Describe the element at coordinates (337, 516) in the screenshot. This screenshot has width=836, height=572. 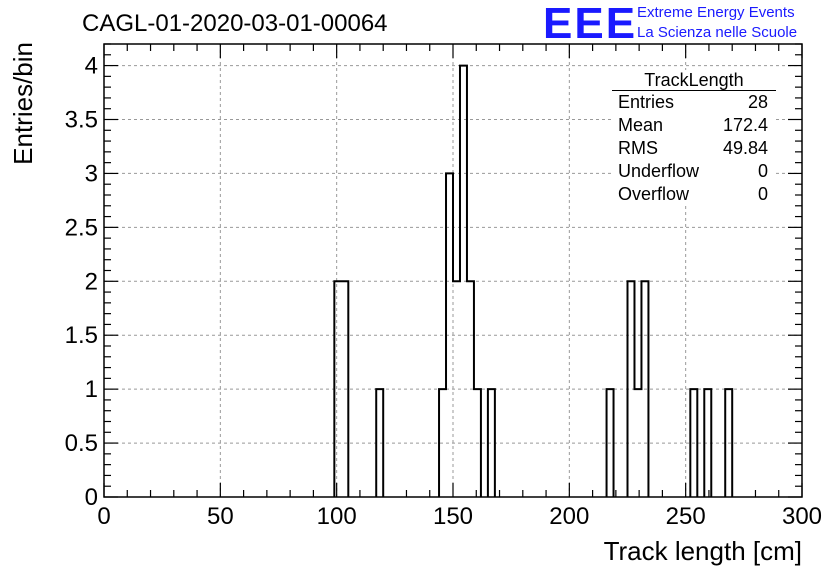
I see `x-tick-label: 100` at that location.